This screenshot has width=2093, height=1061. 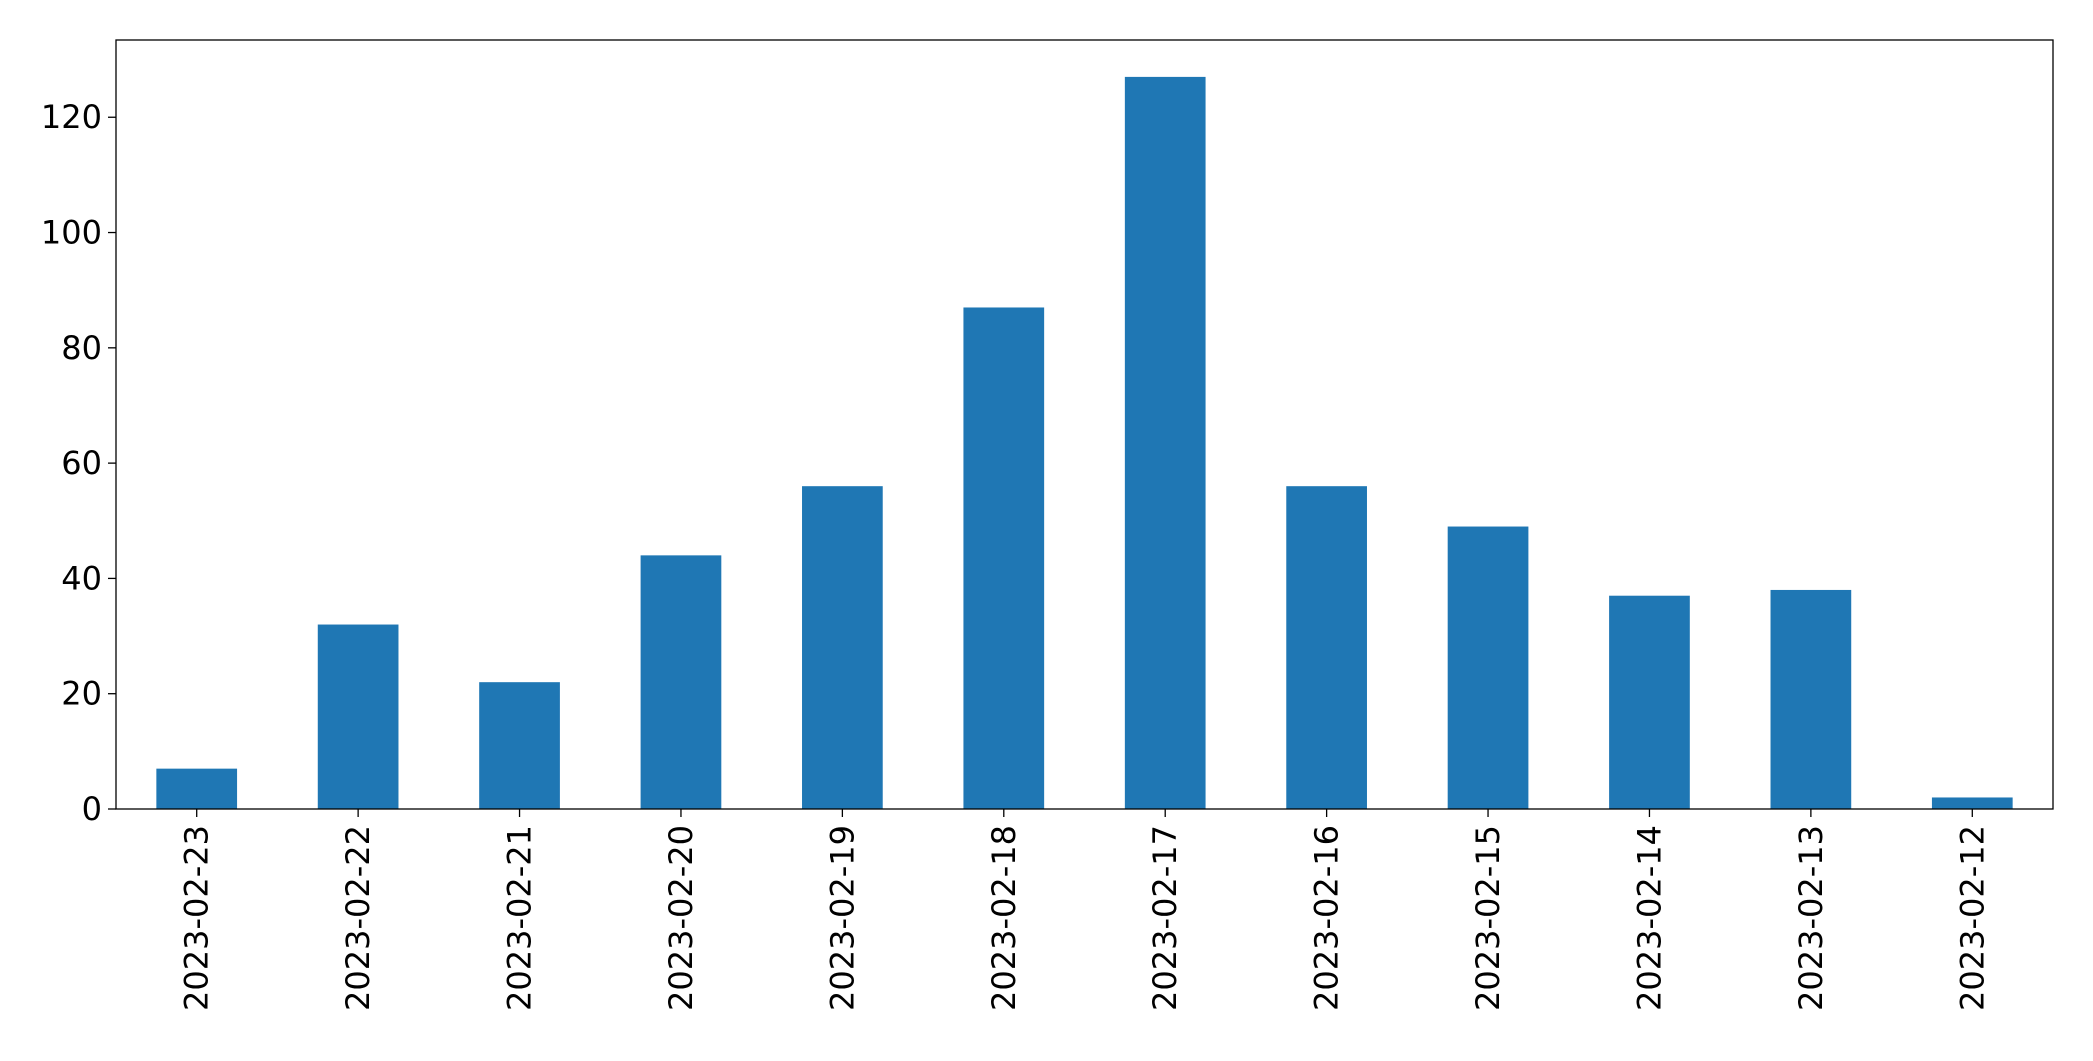 What do you see at coordinates (81, 463) in the screenshot?
I see `y-tick-label: 60` at bounding box center [81, 463].